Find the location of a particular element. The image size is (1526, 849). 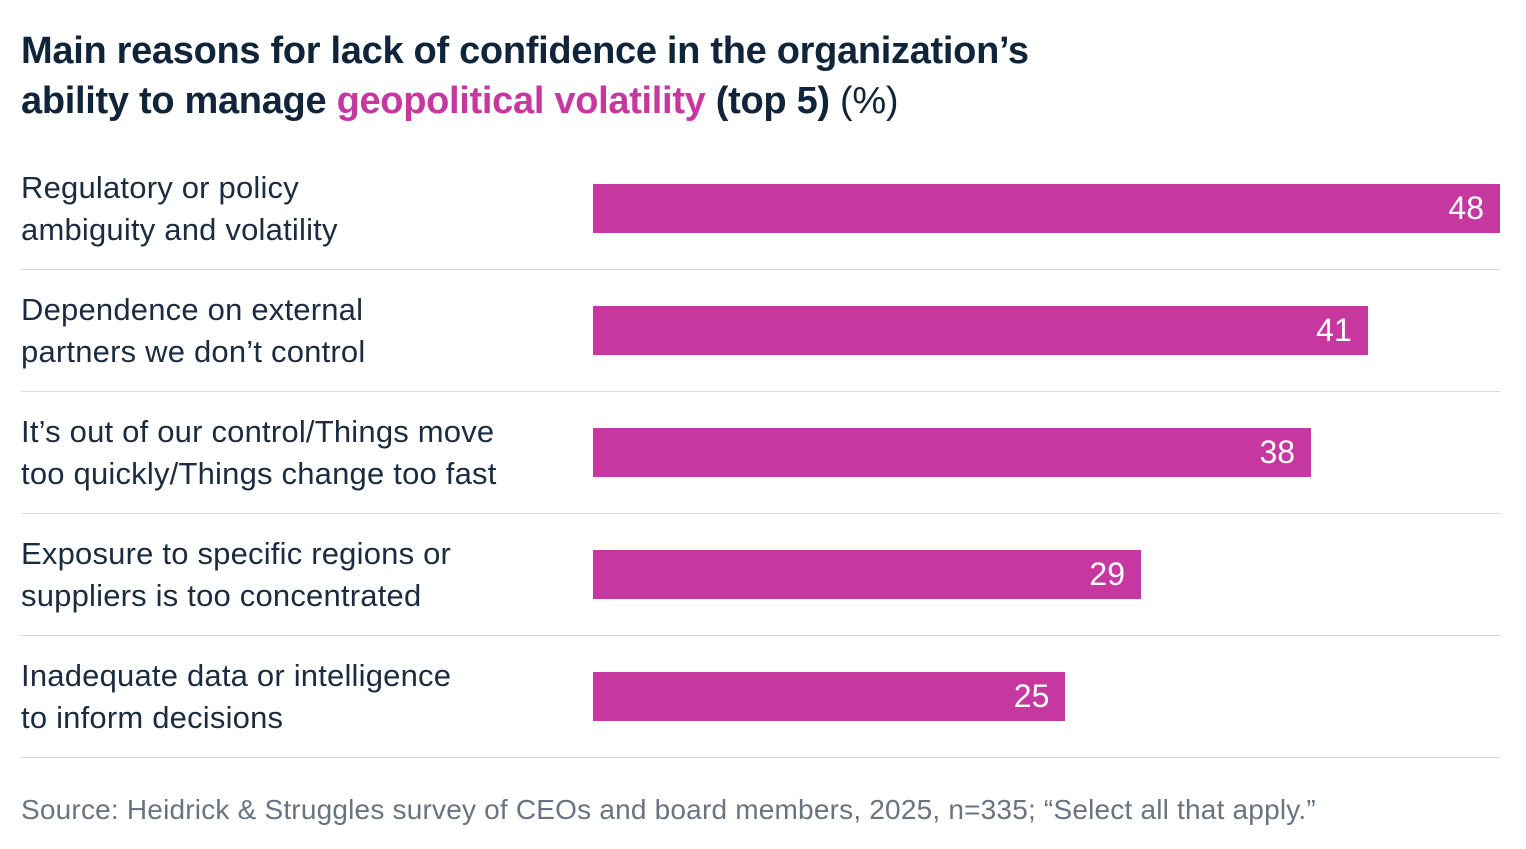

bar: 38 is located at coordinates (952, 452).